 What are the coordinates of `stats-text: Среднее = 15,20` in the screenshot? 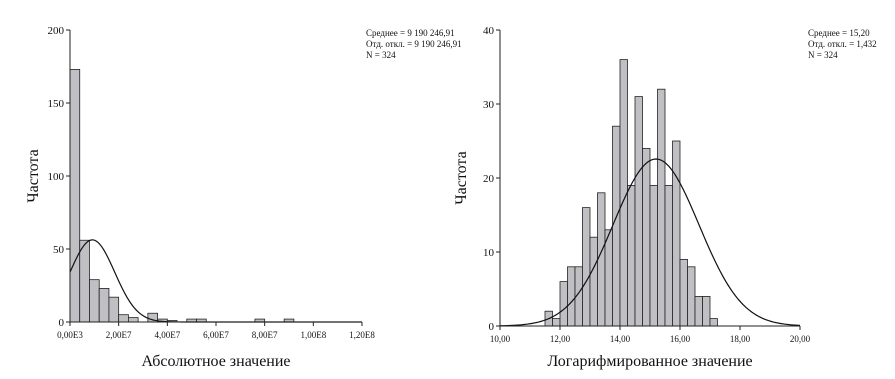 It's located at (839, 33).